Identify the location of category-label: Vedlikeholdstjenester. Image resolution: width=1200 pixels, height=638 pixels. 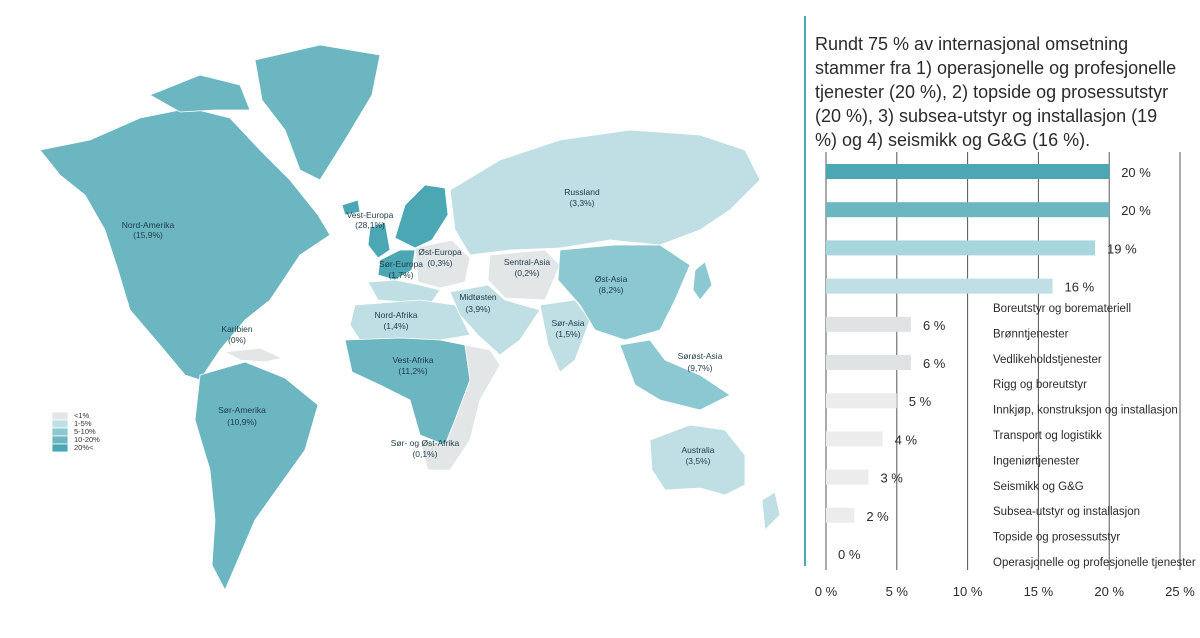
(1047, 360).